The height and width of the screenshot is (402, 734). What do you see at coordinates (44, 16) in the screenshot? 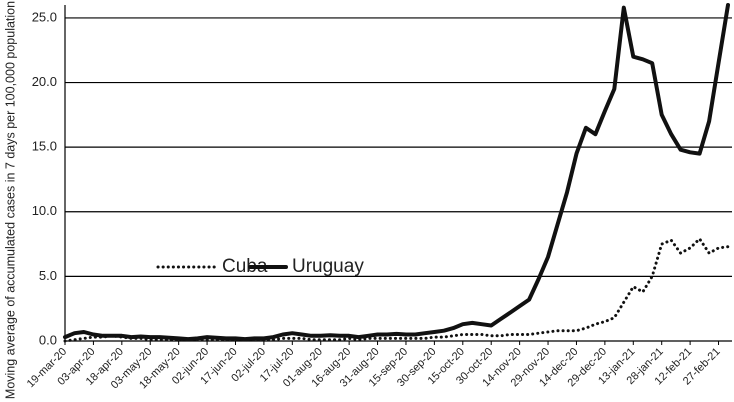
I see `y-tick-label: 25.0` at bounding box center [44, 16].